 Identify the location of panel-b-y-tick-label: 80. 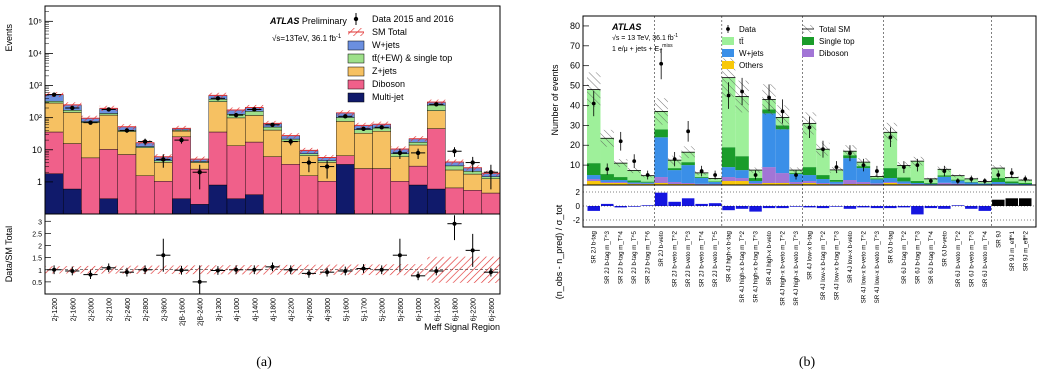
(575, 26).